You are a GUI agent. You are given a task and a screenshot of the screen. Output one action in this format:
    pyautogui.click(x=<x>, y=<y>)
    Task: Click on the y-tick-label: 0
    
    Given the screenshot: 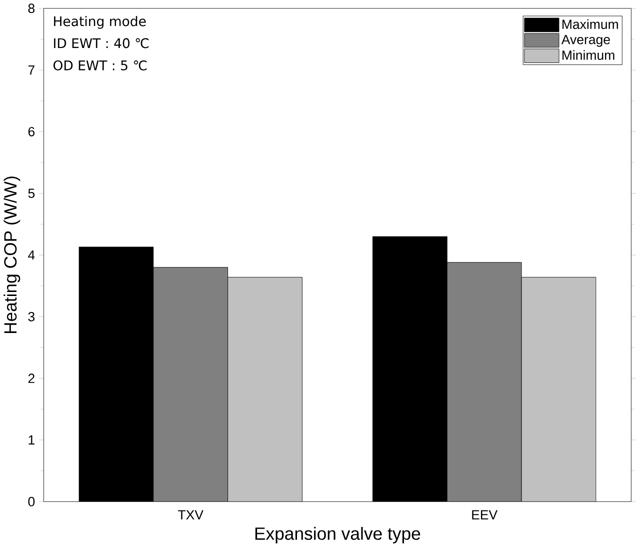 What is the action you would take?
    pyautogui.click(x=31, y=501)
    